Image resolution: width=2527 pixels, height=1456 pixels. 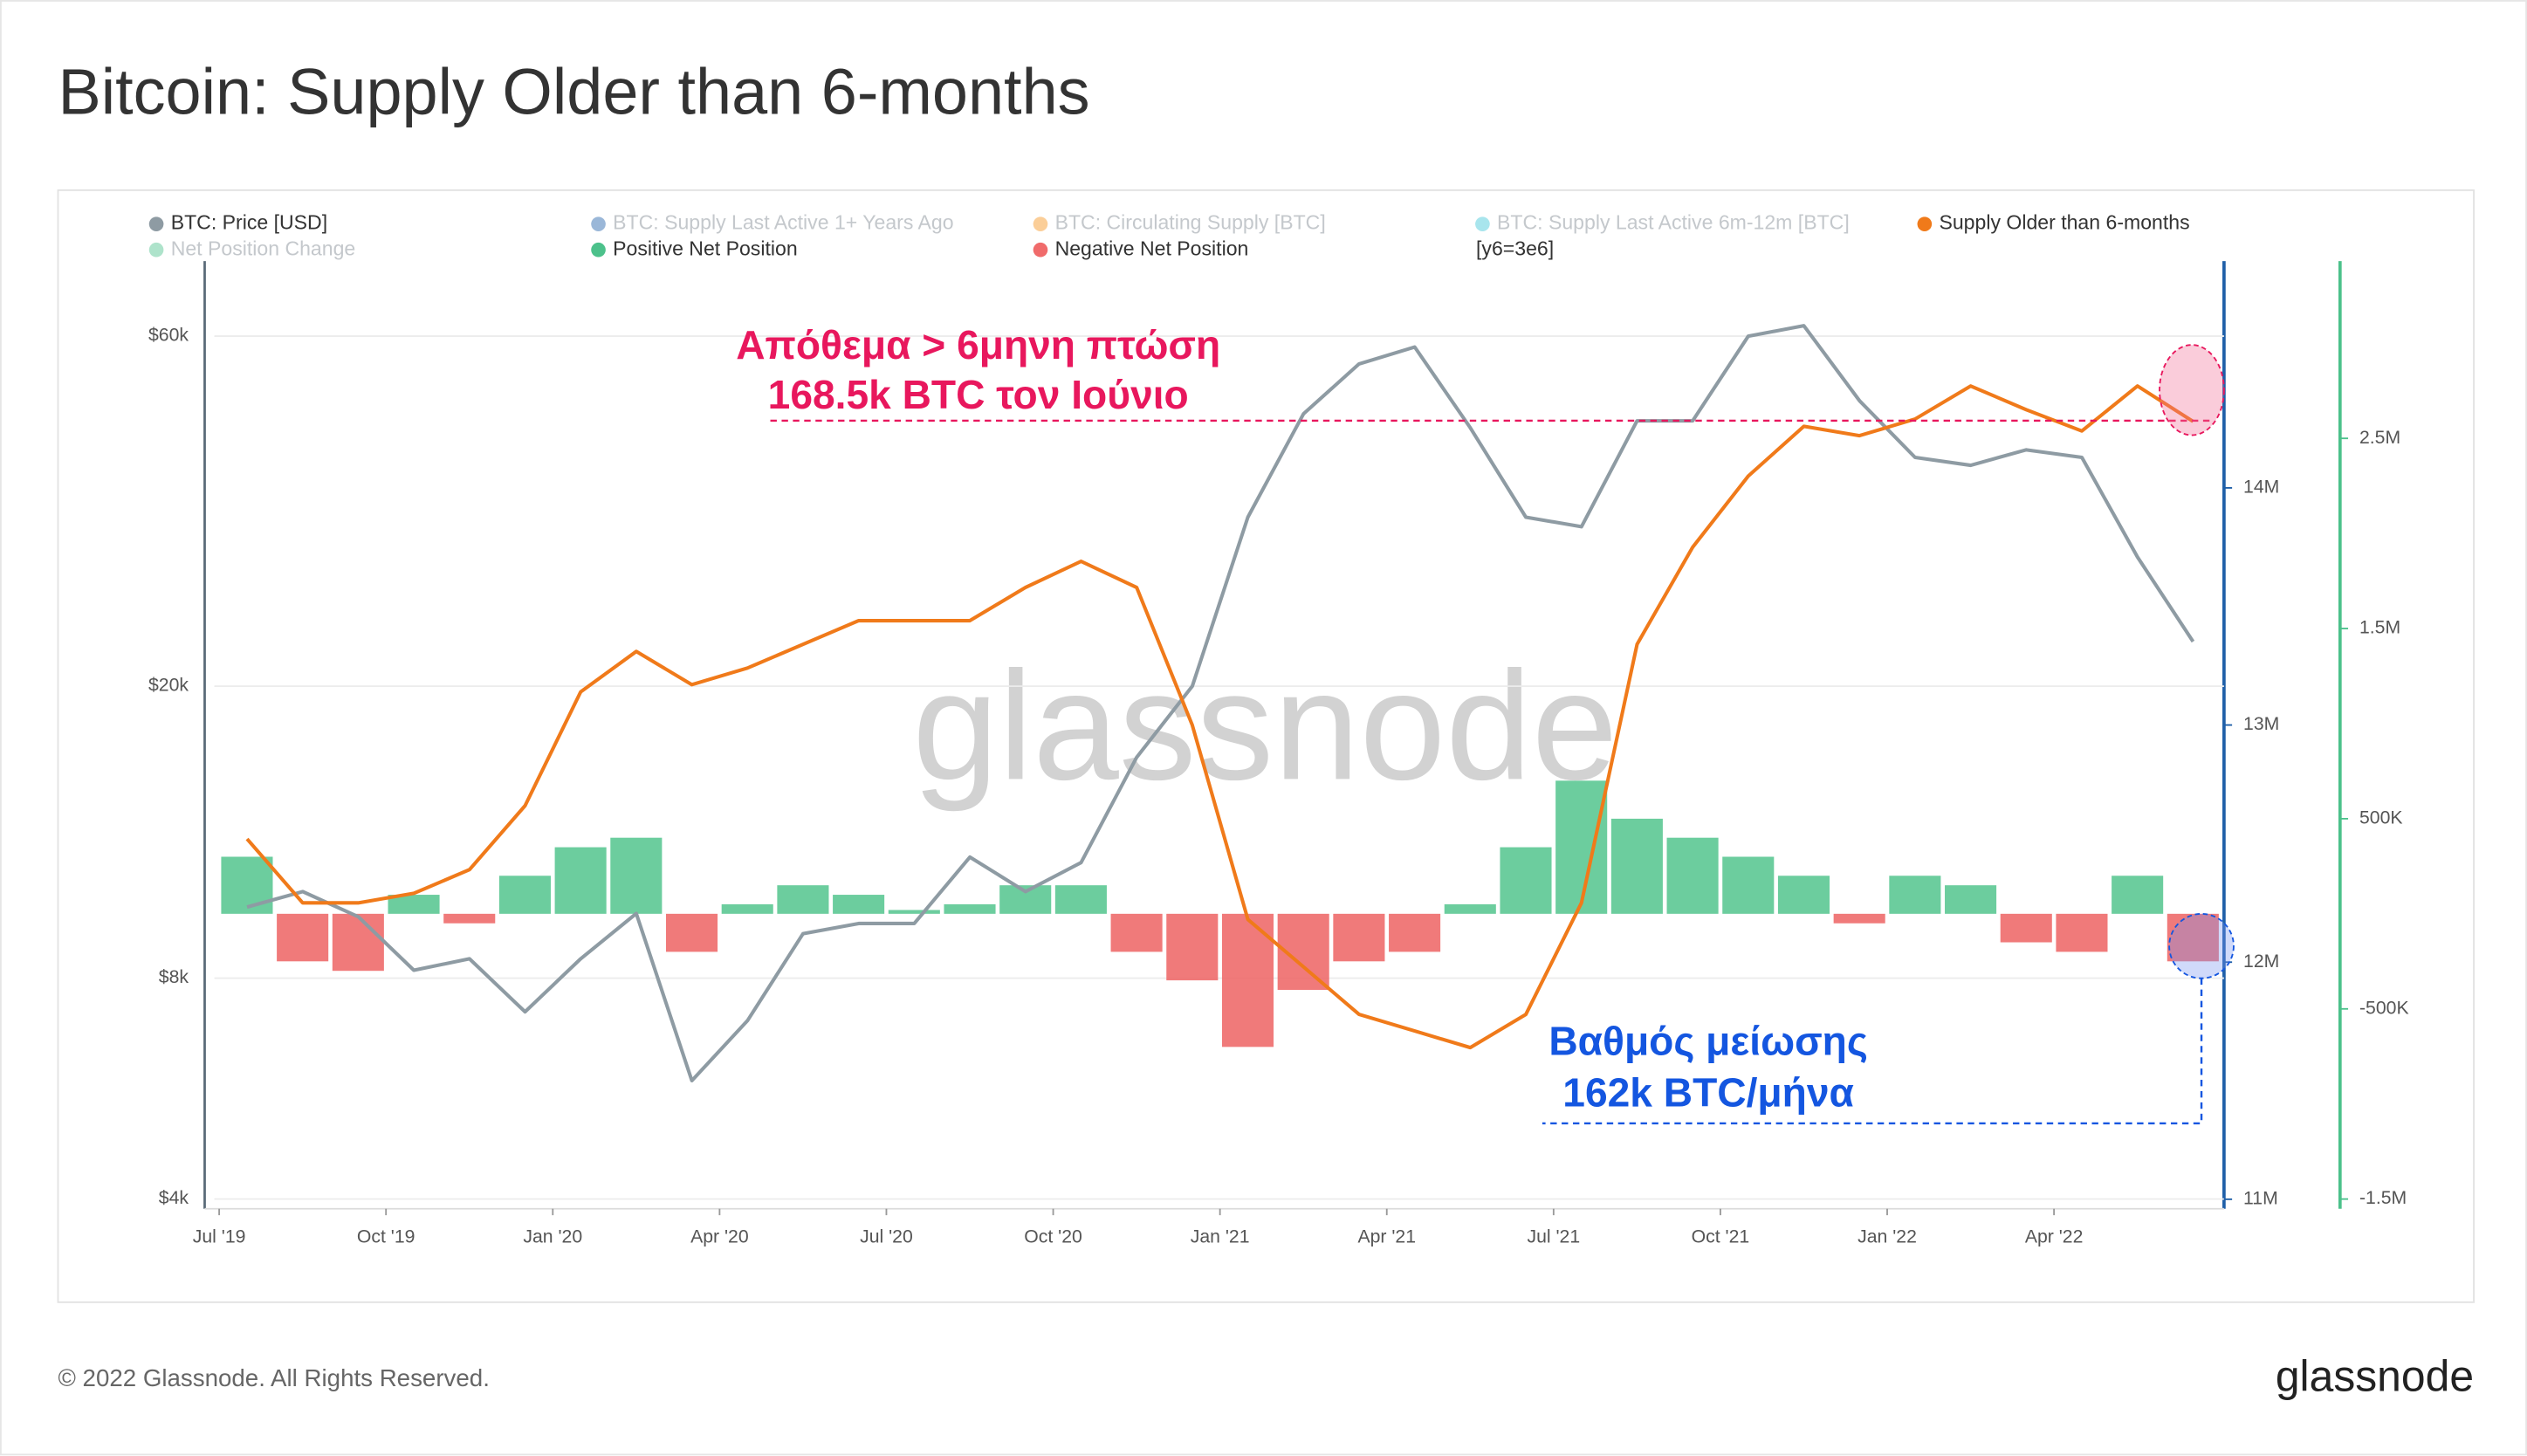 What do you see at coordinates (1887, 1237) in the screenshot?
I see `x-tick-label: Jan '22` at bounding box center [1887, 1237].